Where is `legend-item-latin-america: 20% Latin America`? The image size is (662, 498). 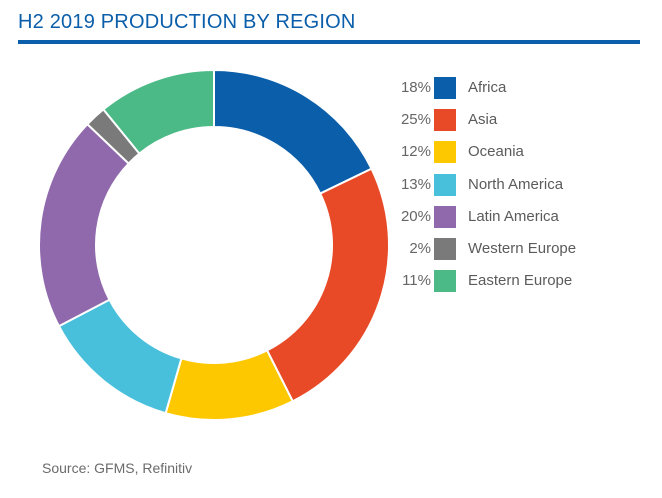
legend-item-latin-america: 20% Latin America is located at coordinates (514, 221).